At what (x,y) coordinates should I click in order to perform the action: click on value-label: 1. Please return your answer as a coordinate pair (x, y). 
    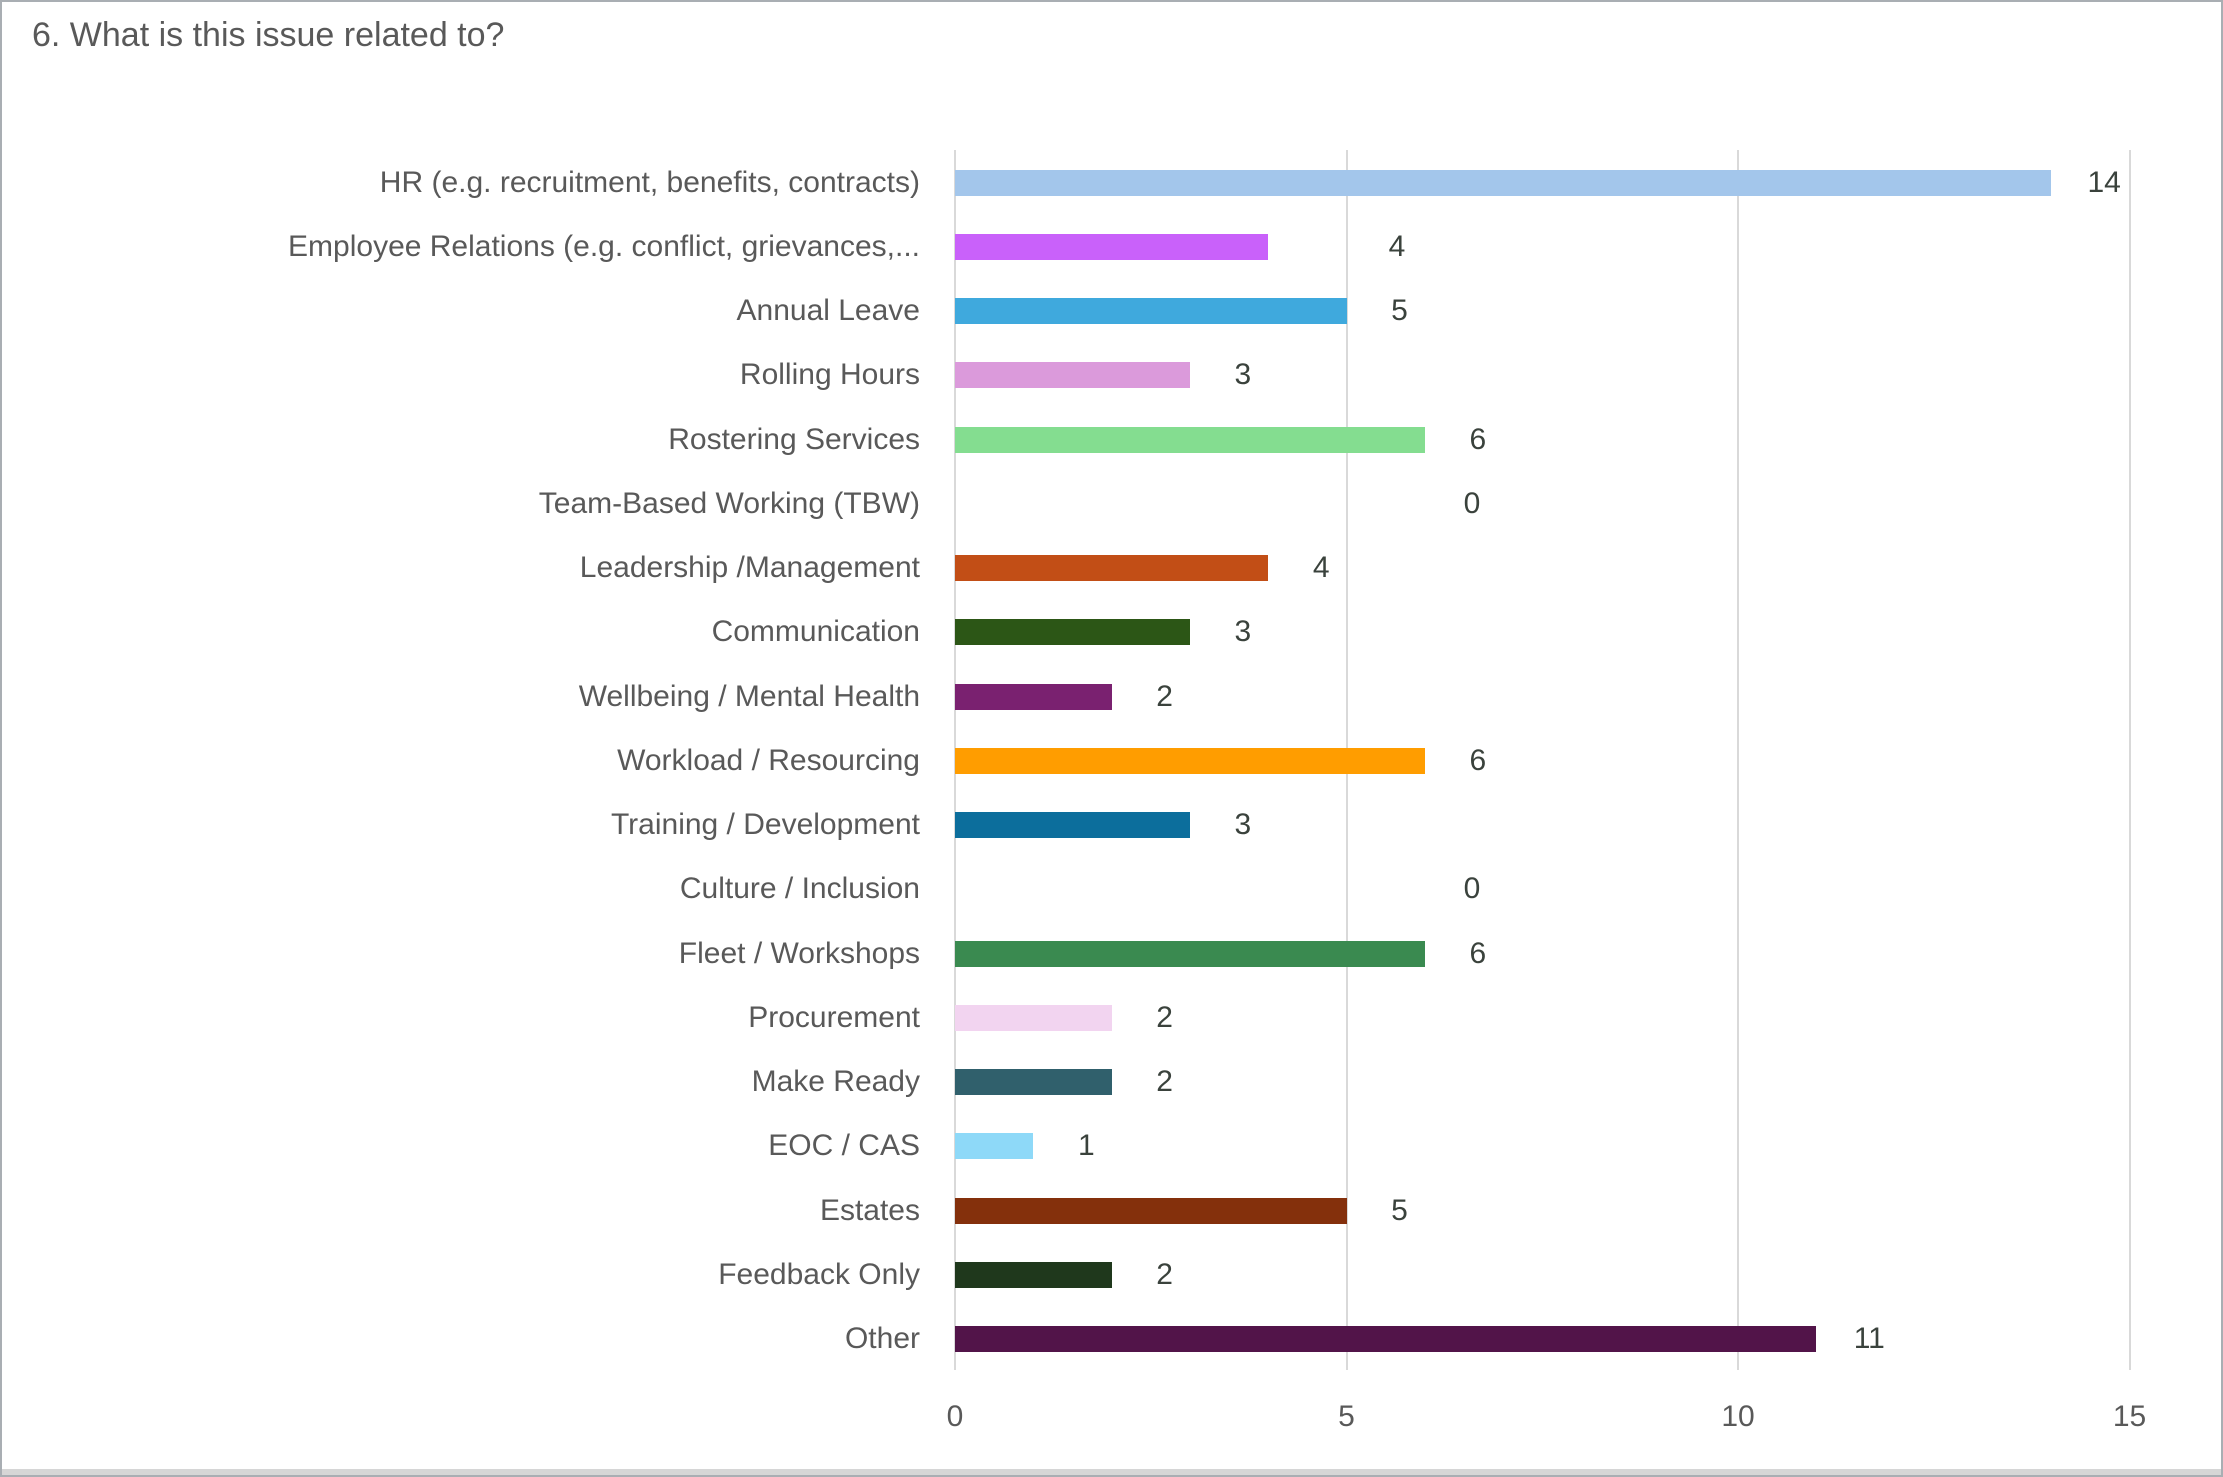
    Looking at the image, I should click on (1086, 1146).